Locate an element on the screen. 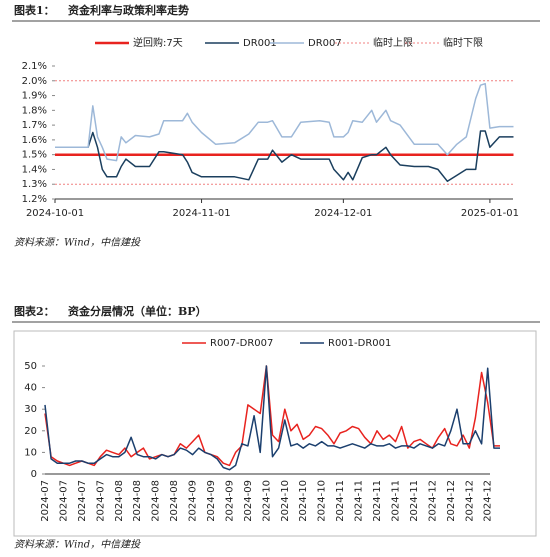  y-tick-label: 40 is located at coordinates (30, 388).